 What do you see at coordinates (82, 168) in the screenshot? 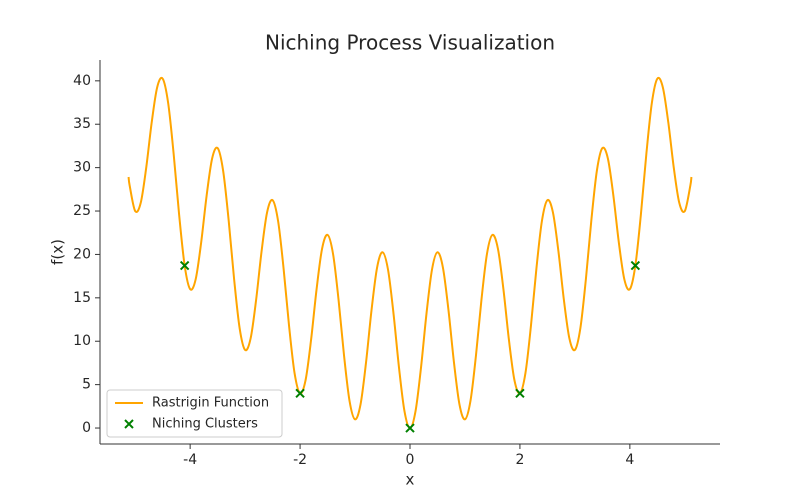
I see `y-tick-label: 30` at bounding box center [82, 168].